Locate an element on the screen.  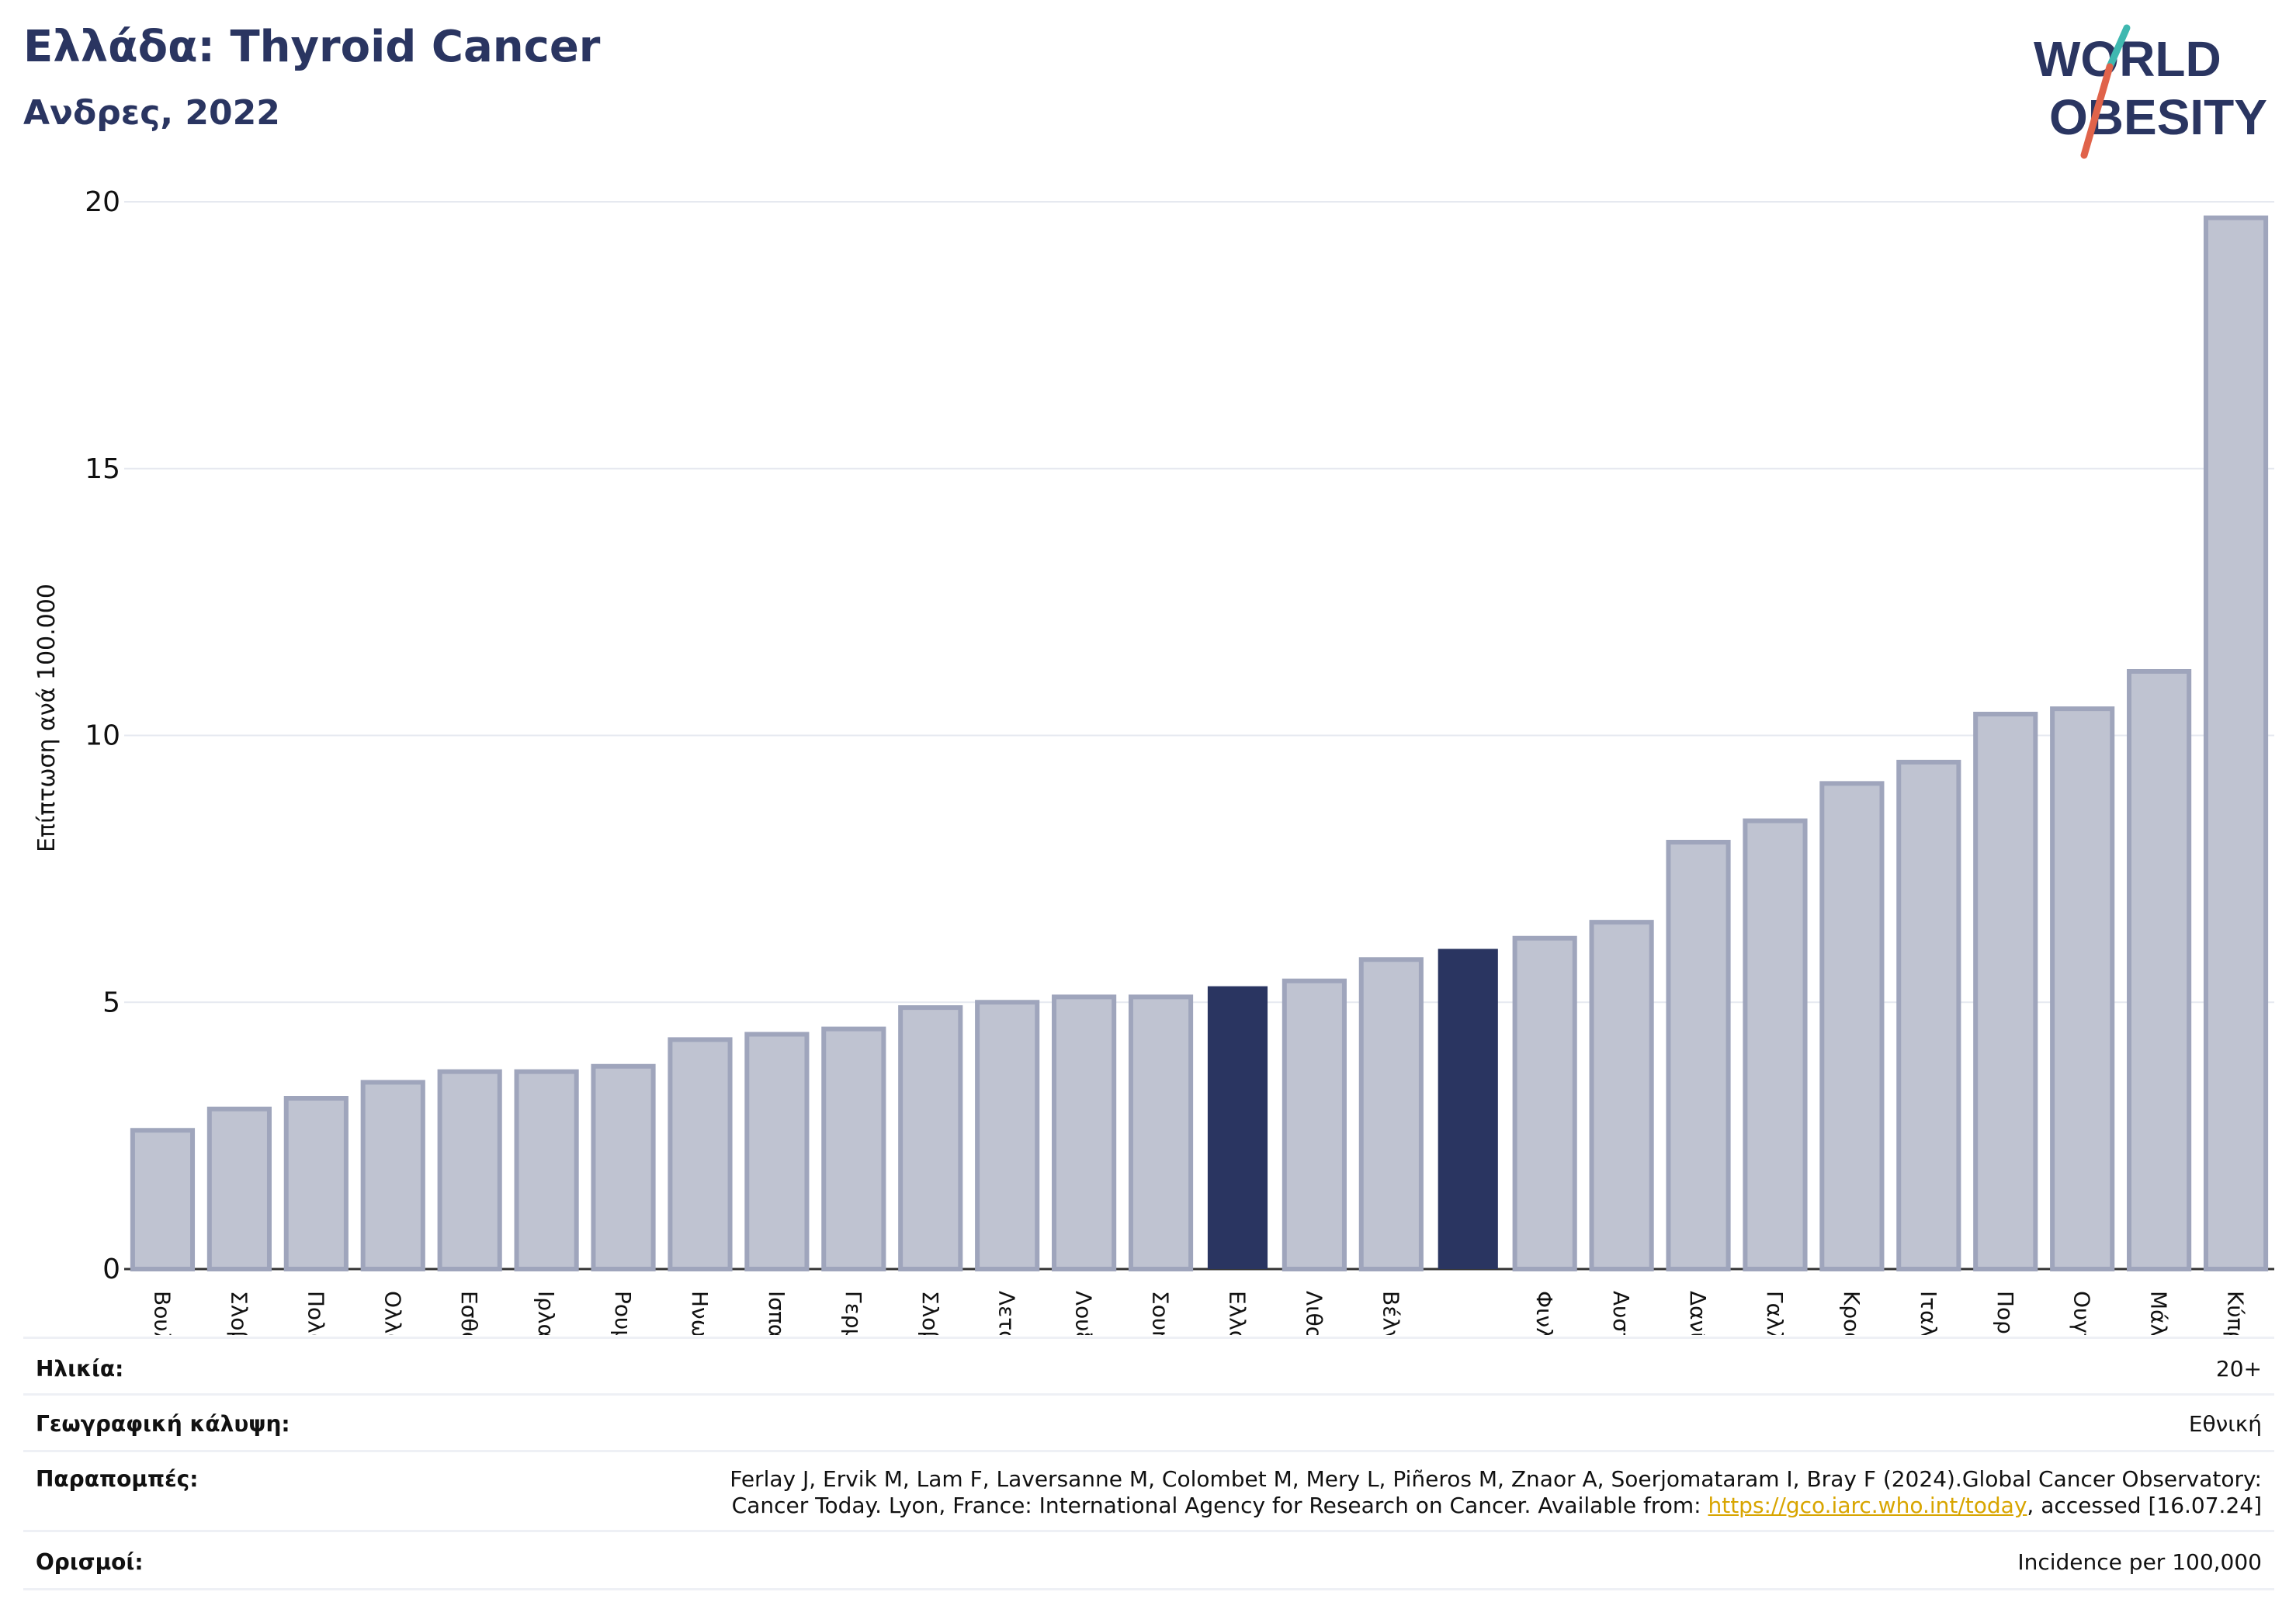
x-tick-label: Αυστρία is located at coordinates (1621, 1313).